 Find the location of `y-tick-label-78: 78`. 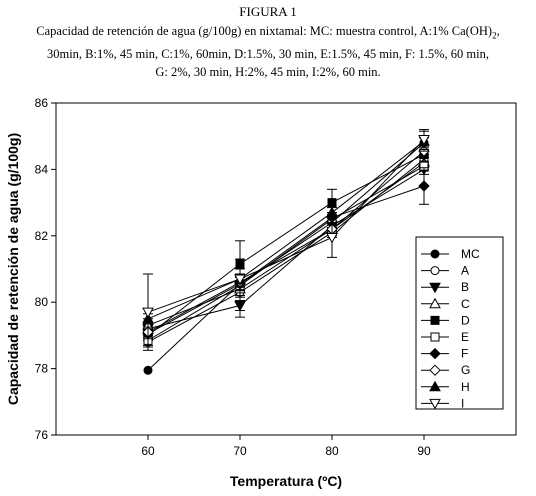

y-tick-label-78: 78 is located at coordinates (42, 369).